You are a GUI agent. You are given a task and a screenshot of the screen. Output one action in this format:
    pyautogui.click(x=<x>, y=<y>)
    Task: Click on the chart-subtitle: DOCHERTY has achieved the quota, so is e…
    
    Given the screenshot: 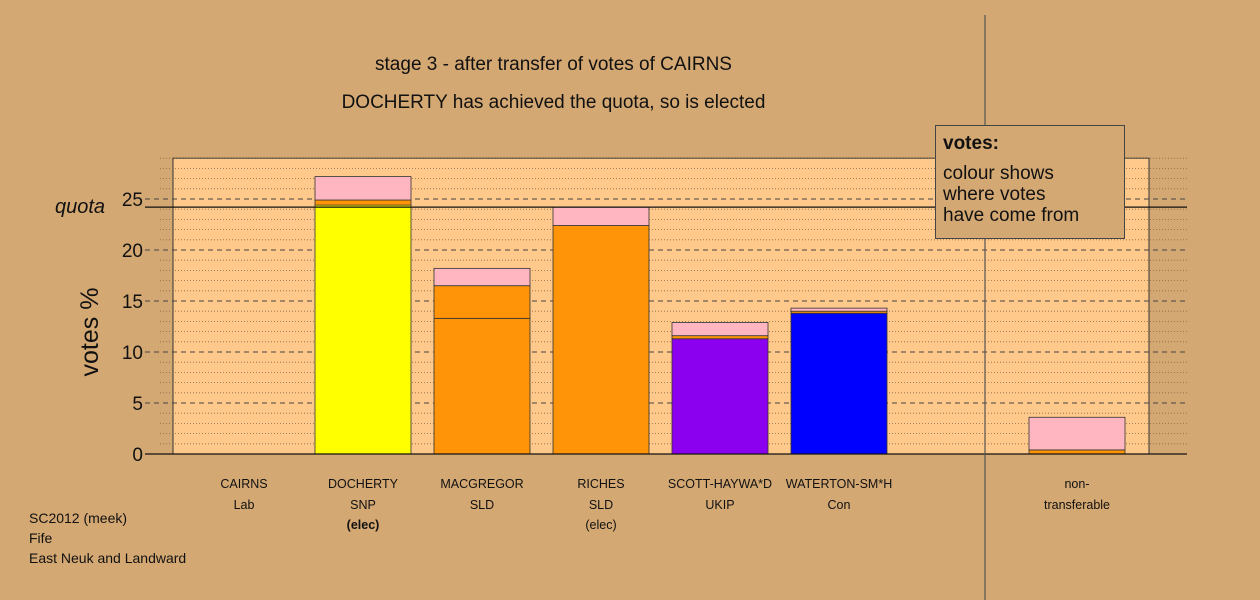 What is the action you would take?
    pyautogui.click(x=553, y=102)
    